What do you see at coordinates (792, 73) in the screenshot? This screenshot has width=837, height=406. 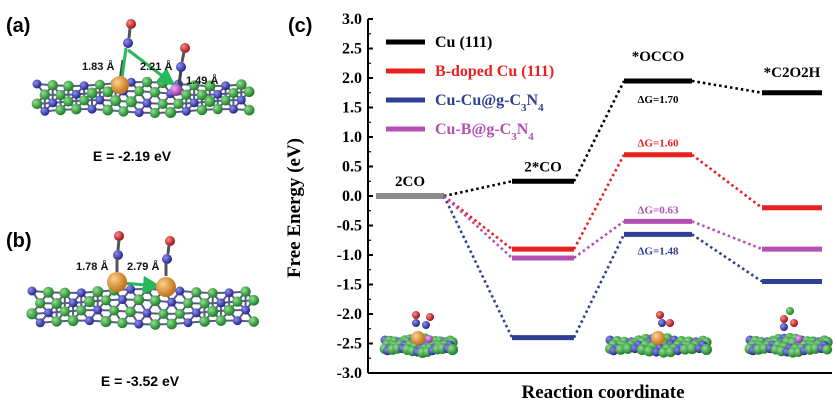 I see `state-label: *C2O2H` at bounding box center [792, 73].